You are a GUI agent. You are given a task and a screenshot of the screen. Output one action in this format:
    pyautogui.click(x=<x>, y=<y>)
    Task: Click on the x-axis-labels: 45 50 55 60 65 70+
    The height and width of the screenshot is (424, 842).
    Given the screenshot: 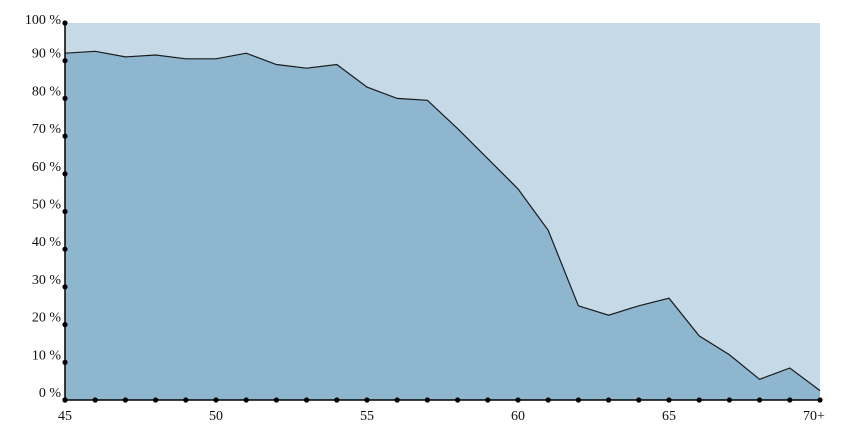 What is the action you would take?
    pyautogui.click(x=441, y=416)
    